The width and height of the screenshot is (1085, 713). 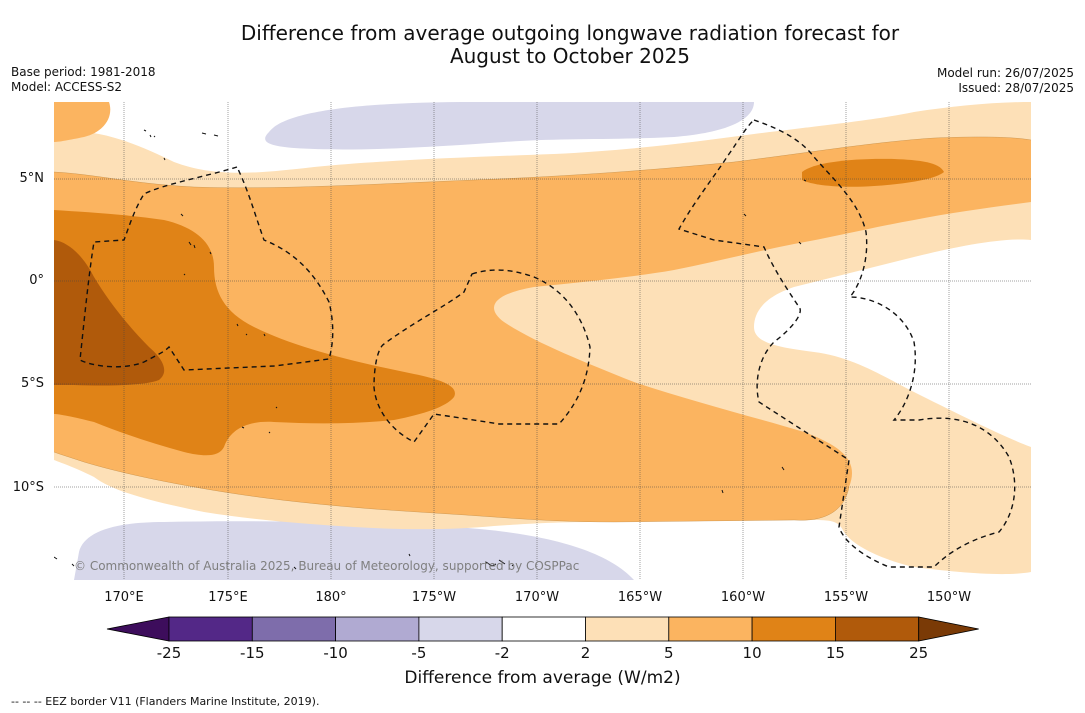 What do you see at coordinates (36, 280) in the screenshot?
I see `lat-label-0: 0°` at bounding box center [36, 280].